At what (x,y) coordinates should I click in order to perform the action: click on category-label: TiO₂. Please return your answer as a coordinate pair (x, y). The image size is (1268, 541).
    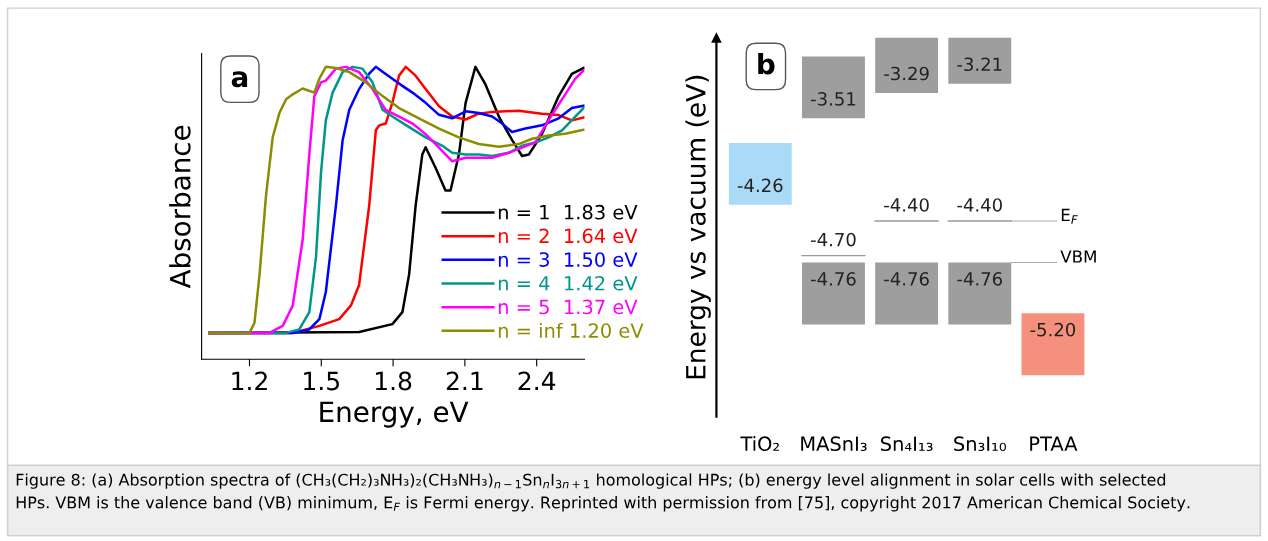
    Looking at the image, I should click on (759, 444).